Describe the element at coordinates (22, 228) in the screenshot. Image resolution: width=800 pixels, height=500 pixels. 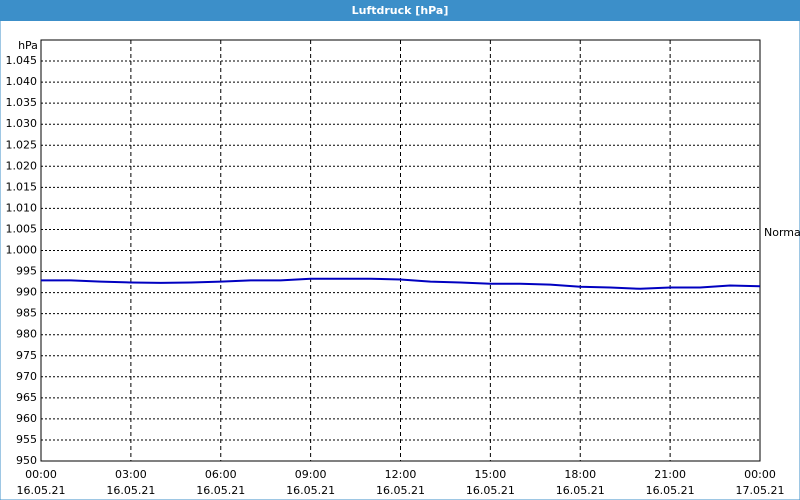
I see `y-tick-label: 1.005` at that location.